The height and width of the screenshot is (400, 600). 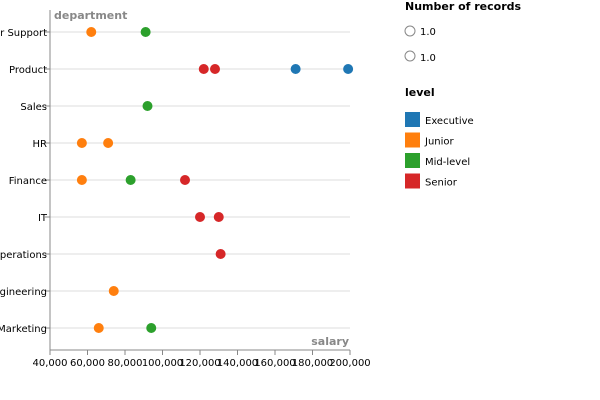 What do you see at coordinates (23, 255) in the screenshot?
I see `y-tick-label: perations` at bounding box center [23, 255].